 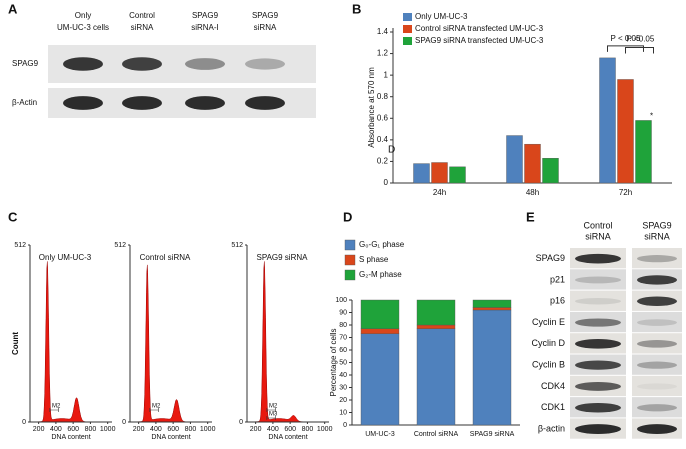 What do you see at coordinates (550, 258) in the screenshot?
I see `row-label: SPAG9` at bounding box center [550, 258].